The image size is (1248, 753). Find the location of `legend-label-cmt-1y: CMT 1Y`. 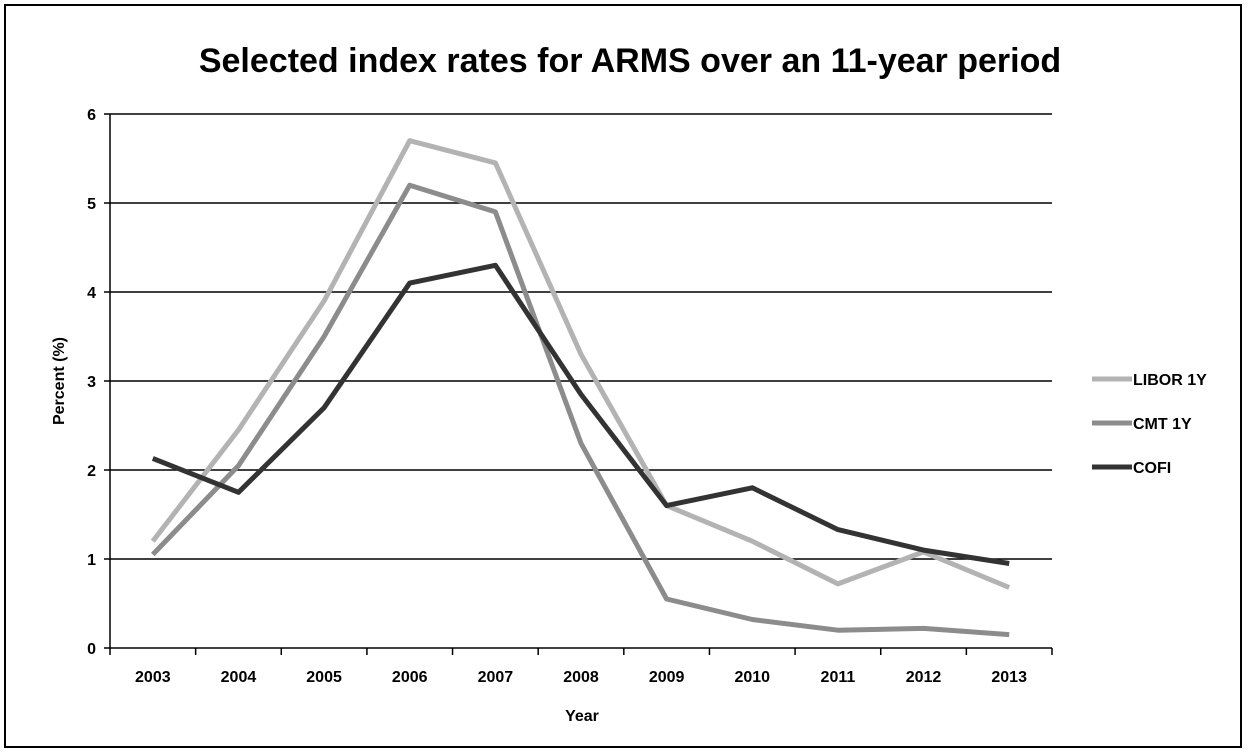

legend-label-cmt-1y: CMT 1Y is located at coordinates (1162, 424).